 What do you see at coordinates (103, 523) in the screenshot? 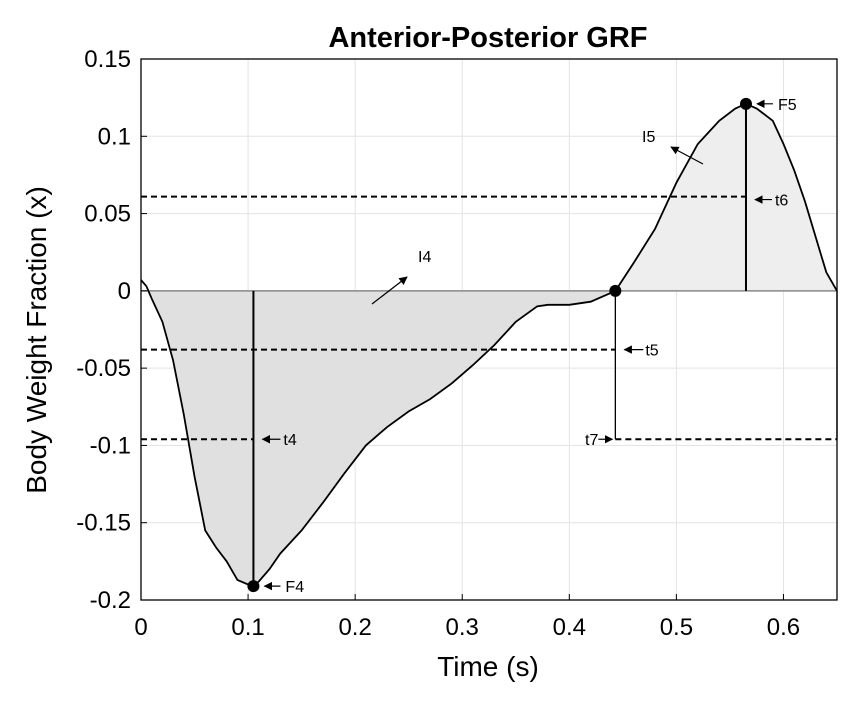
I see `y-tick-label: -0.15` at bounding box center [103, 523].